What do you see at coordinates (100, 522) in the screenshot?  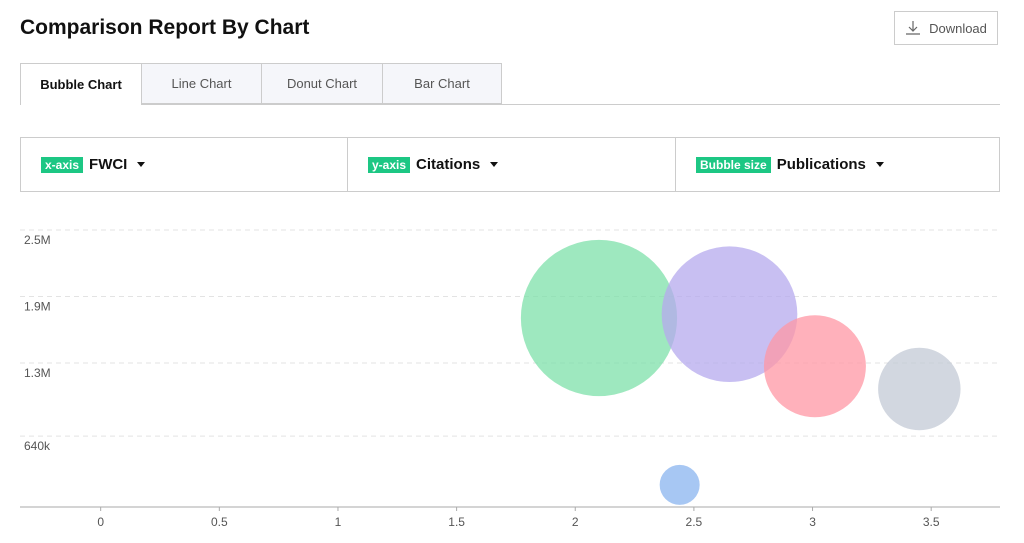 I see `x-tick-label: 0` at bounding box center [100, 522].